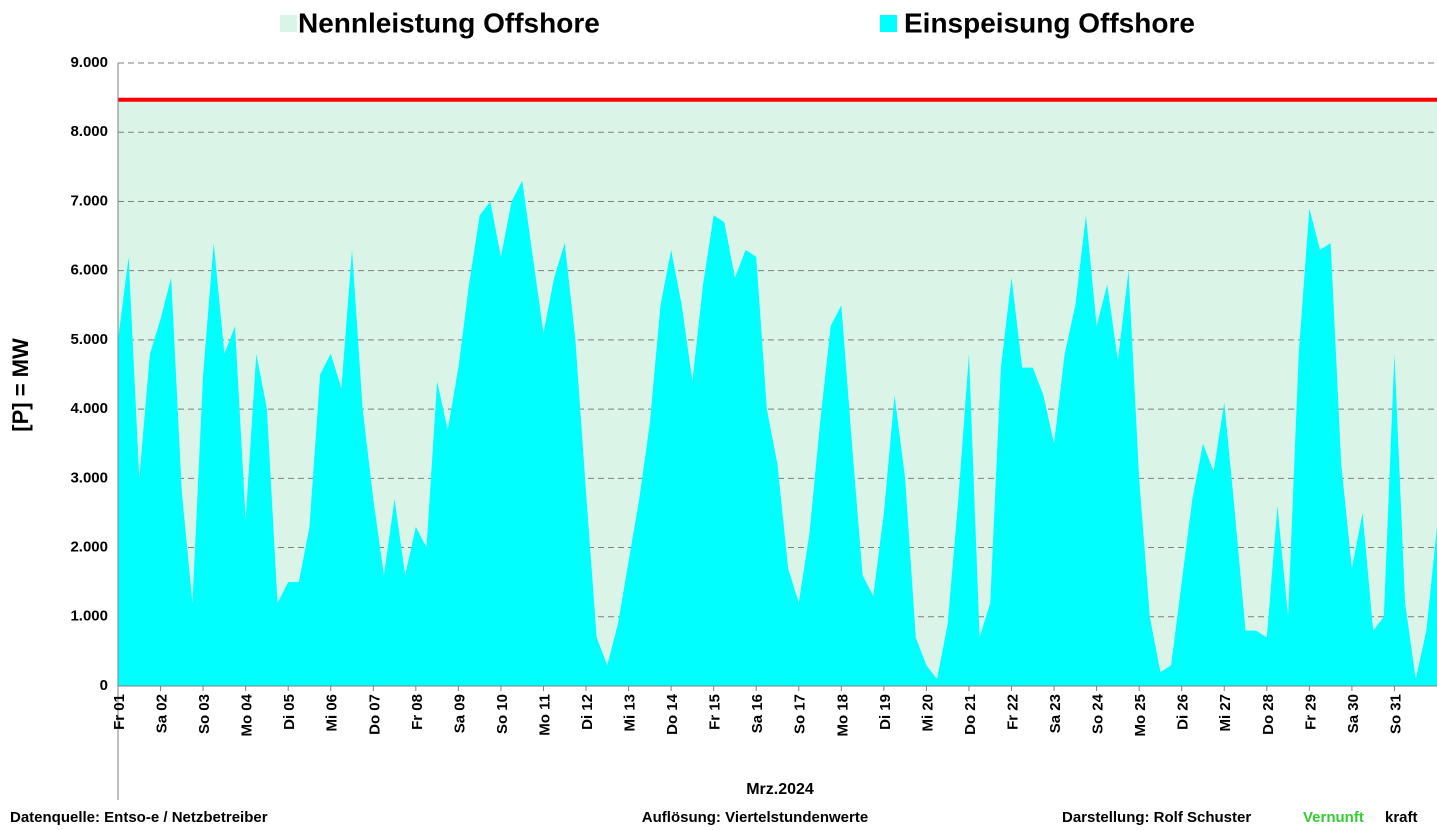 This screenshot has width=1437, height=830. What do you see at coordinates (162, 713) in the screenshot?
I see `x-tick-label: Sa 02` at bounding box center [162, 713].